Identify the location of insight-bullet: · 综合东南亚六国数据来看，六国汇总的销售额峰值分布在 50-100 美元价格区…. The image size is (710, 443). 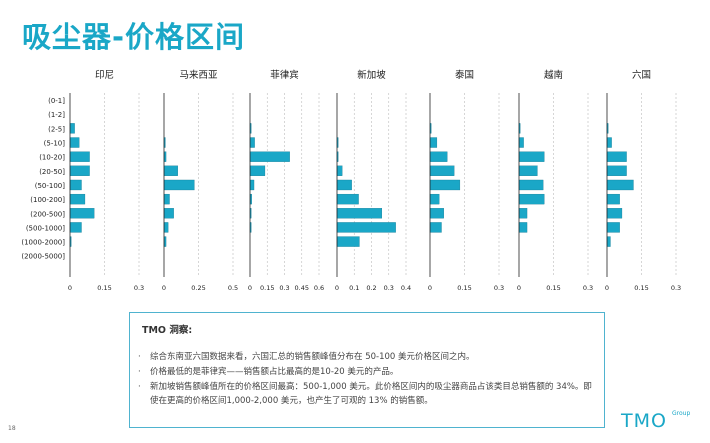
(368, 357).